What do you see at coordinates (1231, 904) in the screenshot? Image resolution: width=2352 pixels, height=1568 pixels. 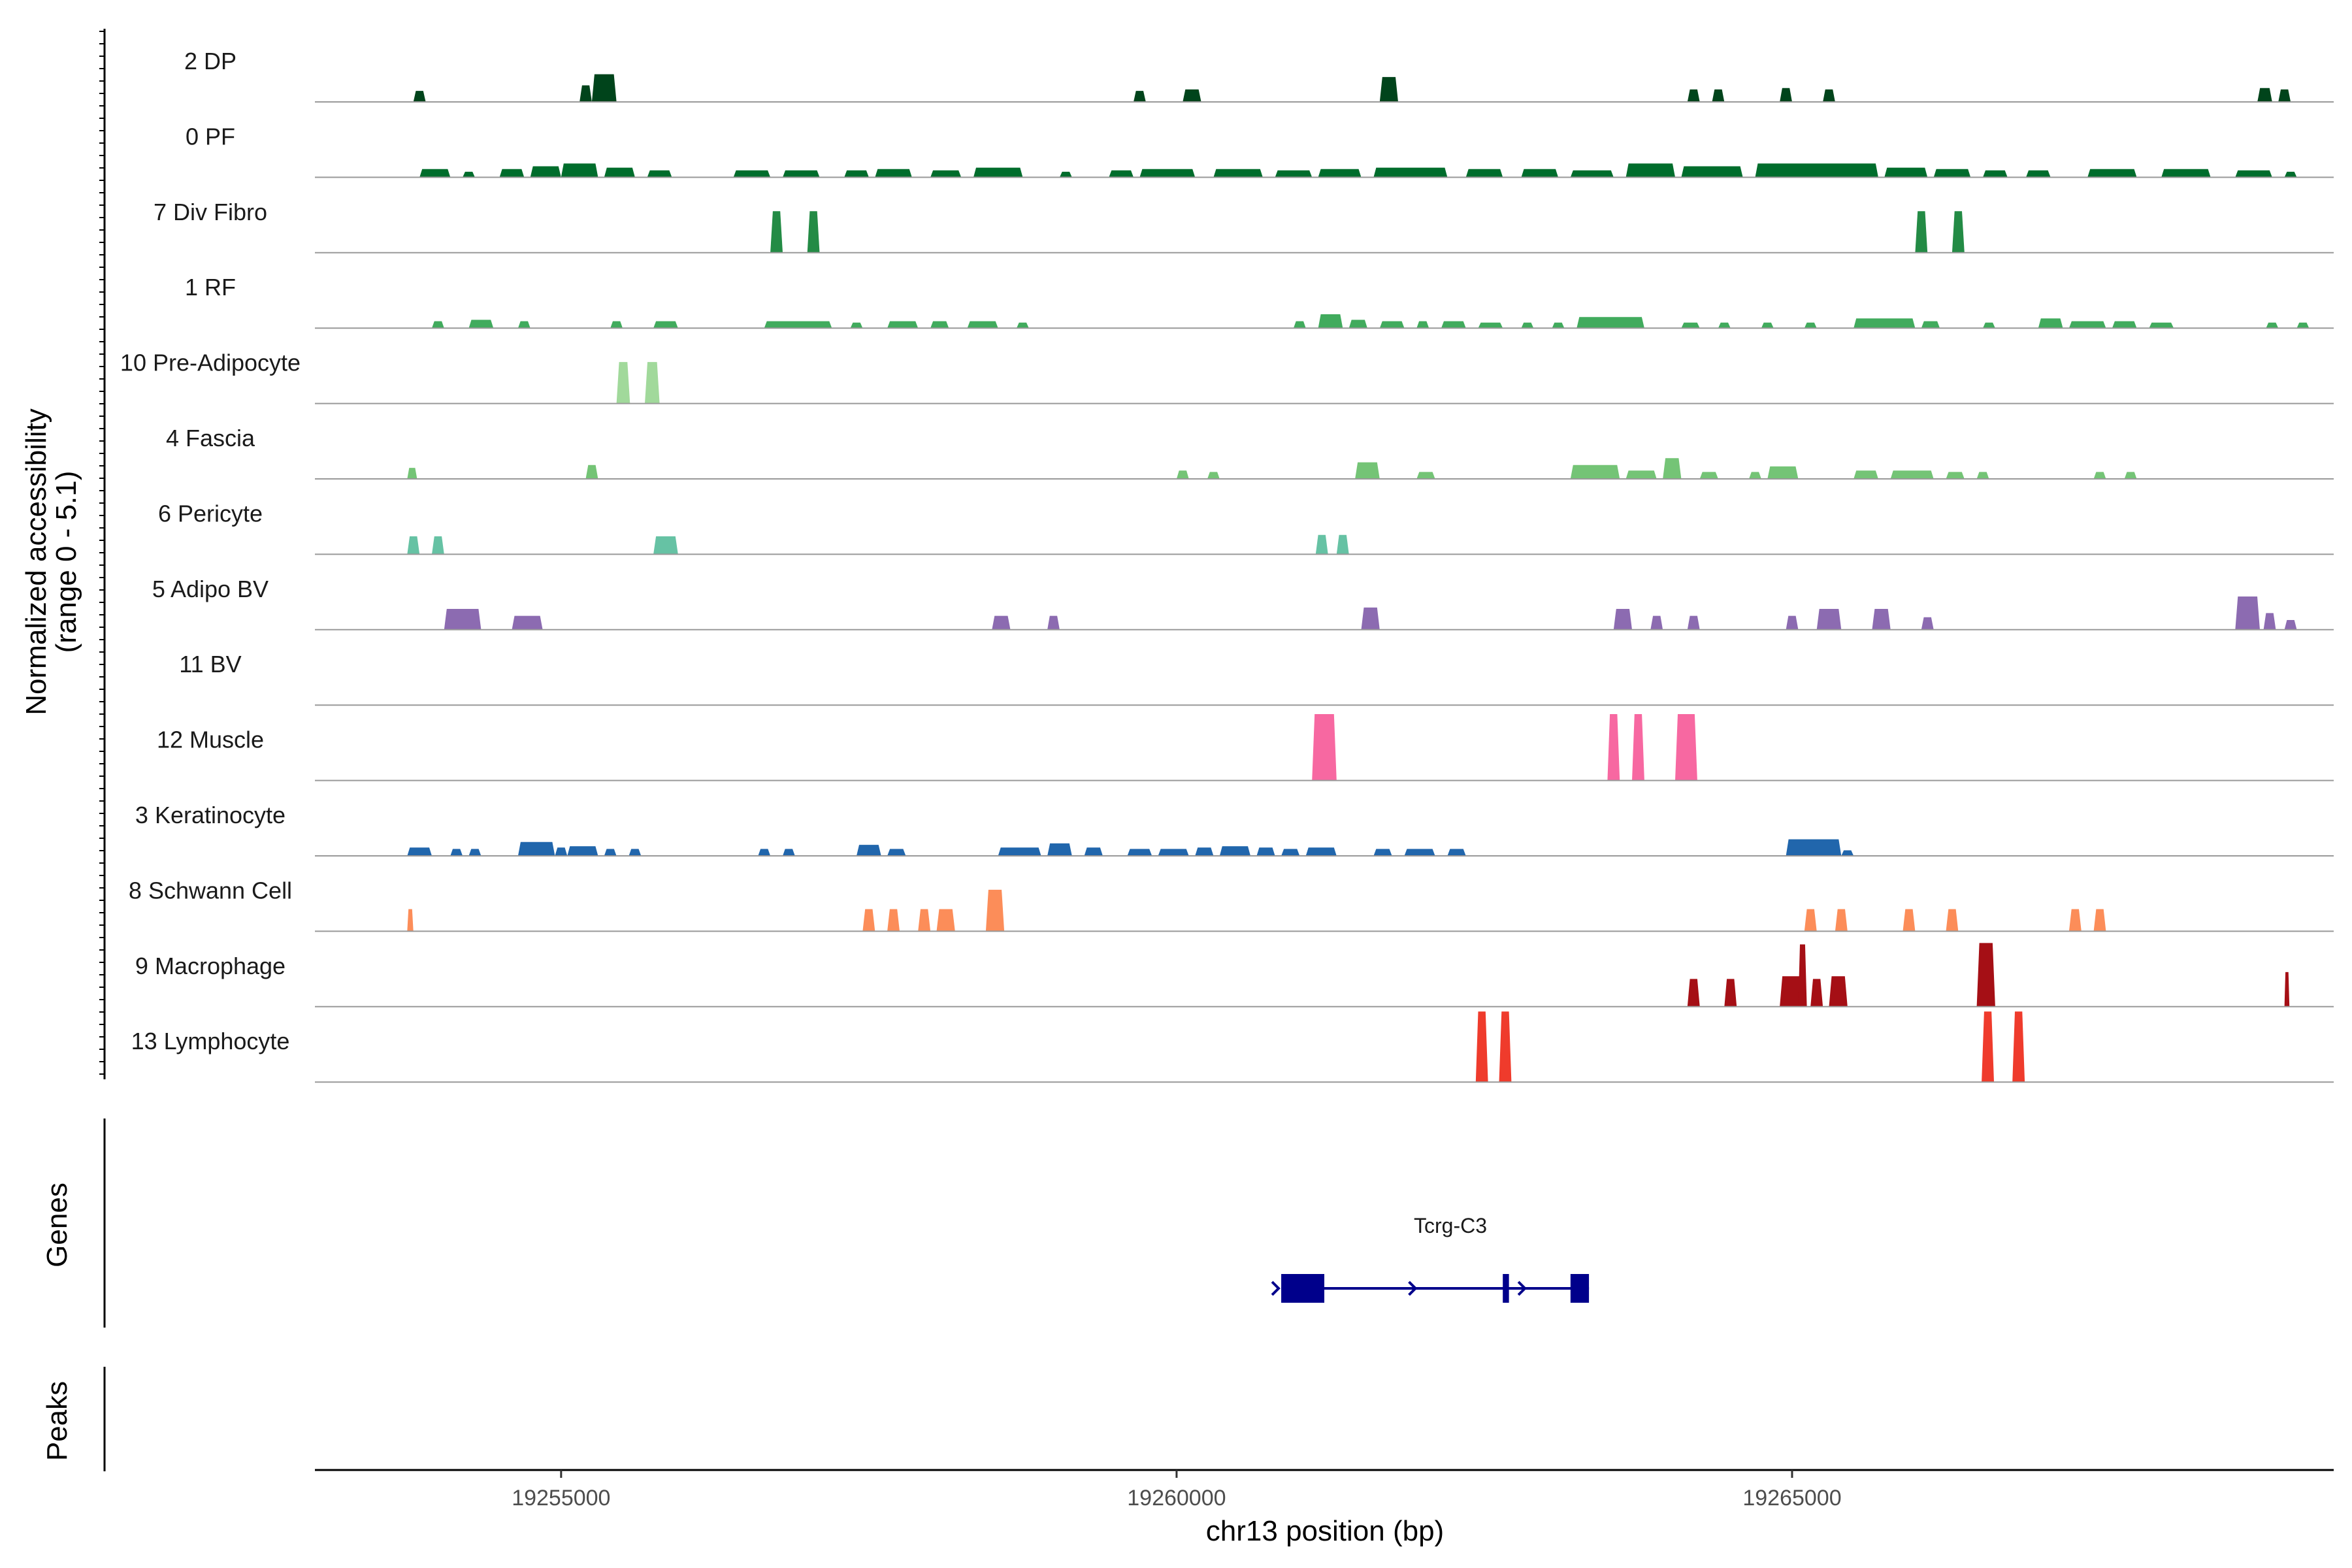 I see `track-12: 8 Schwann Cell` at bounding box center [1231, 904].